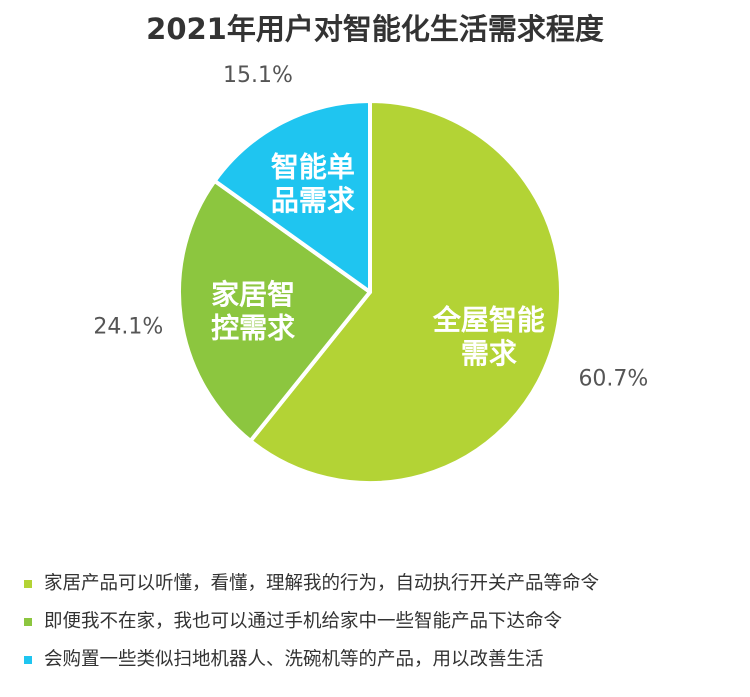  I want to click on legend-text: 即便我不在家，我也可以通过手机给家中一些智能产品下达命令, so click(303, 621).